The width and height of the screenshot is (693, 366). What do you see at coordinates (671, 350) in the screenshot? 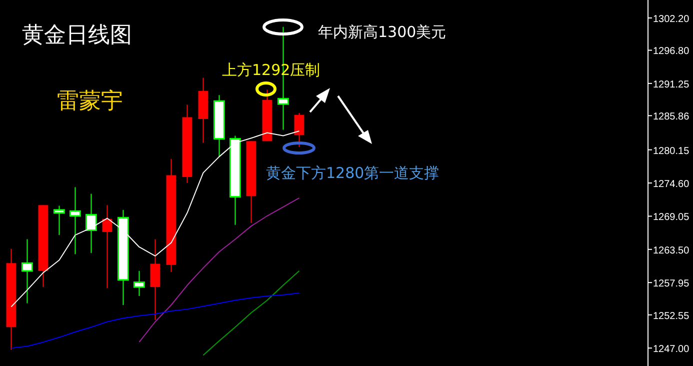
I see `ytick: 1247.00` at bounding box center [671, 350].